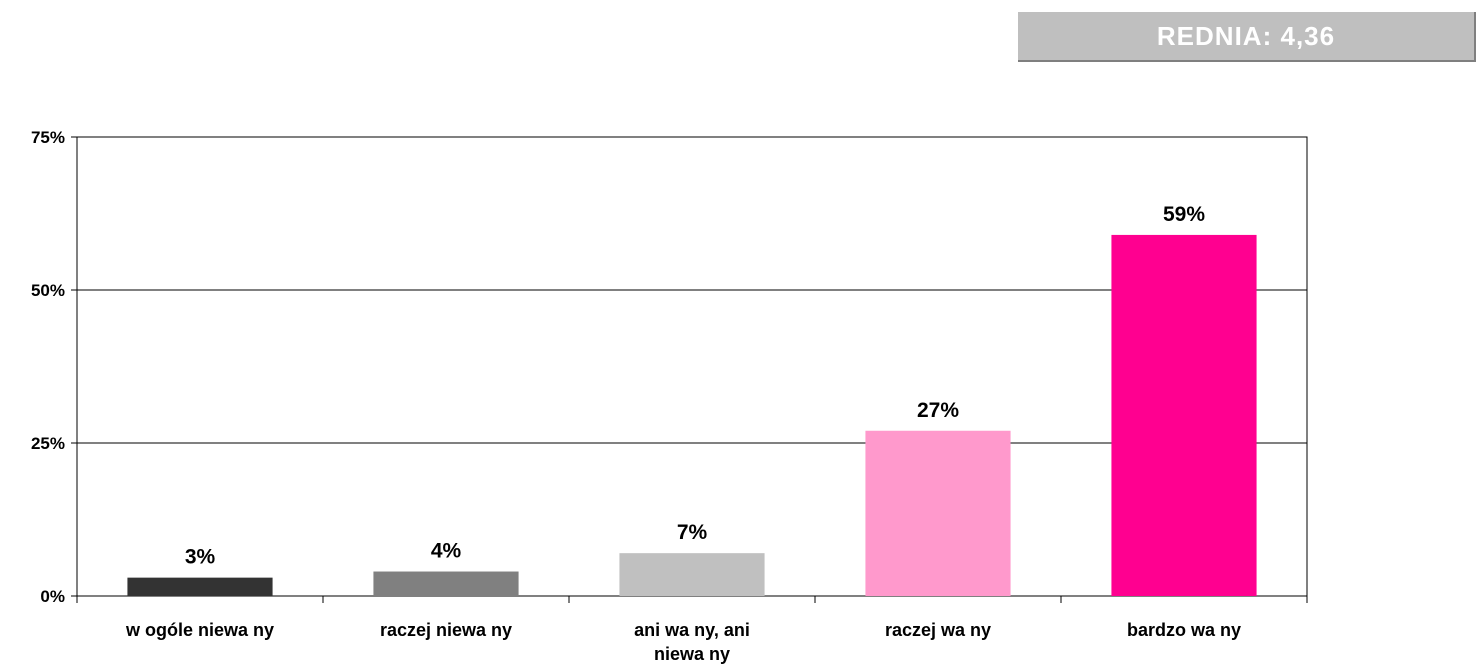  I want to click on data-label: 7%, so click(692, 532).